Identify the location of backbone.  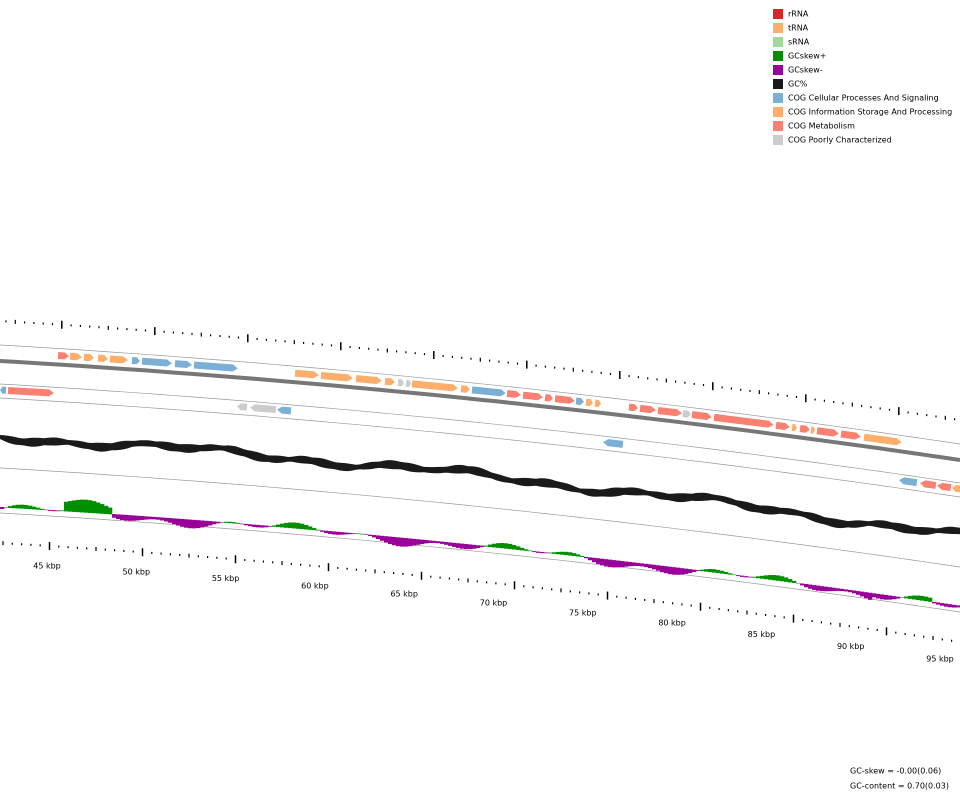
(480, 410).